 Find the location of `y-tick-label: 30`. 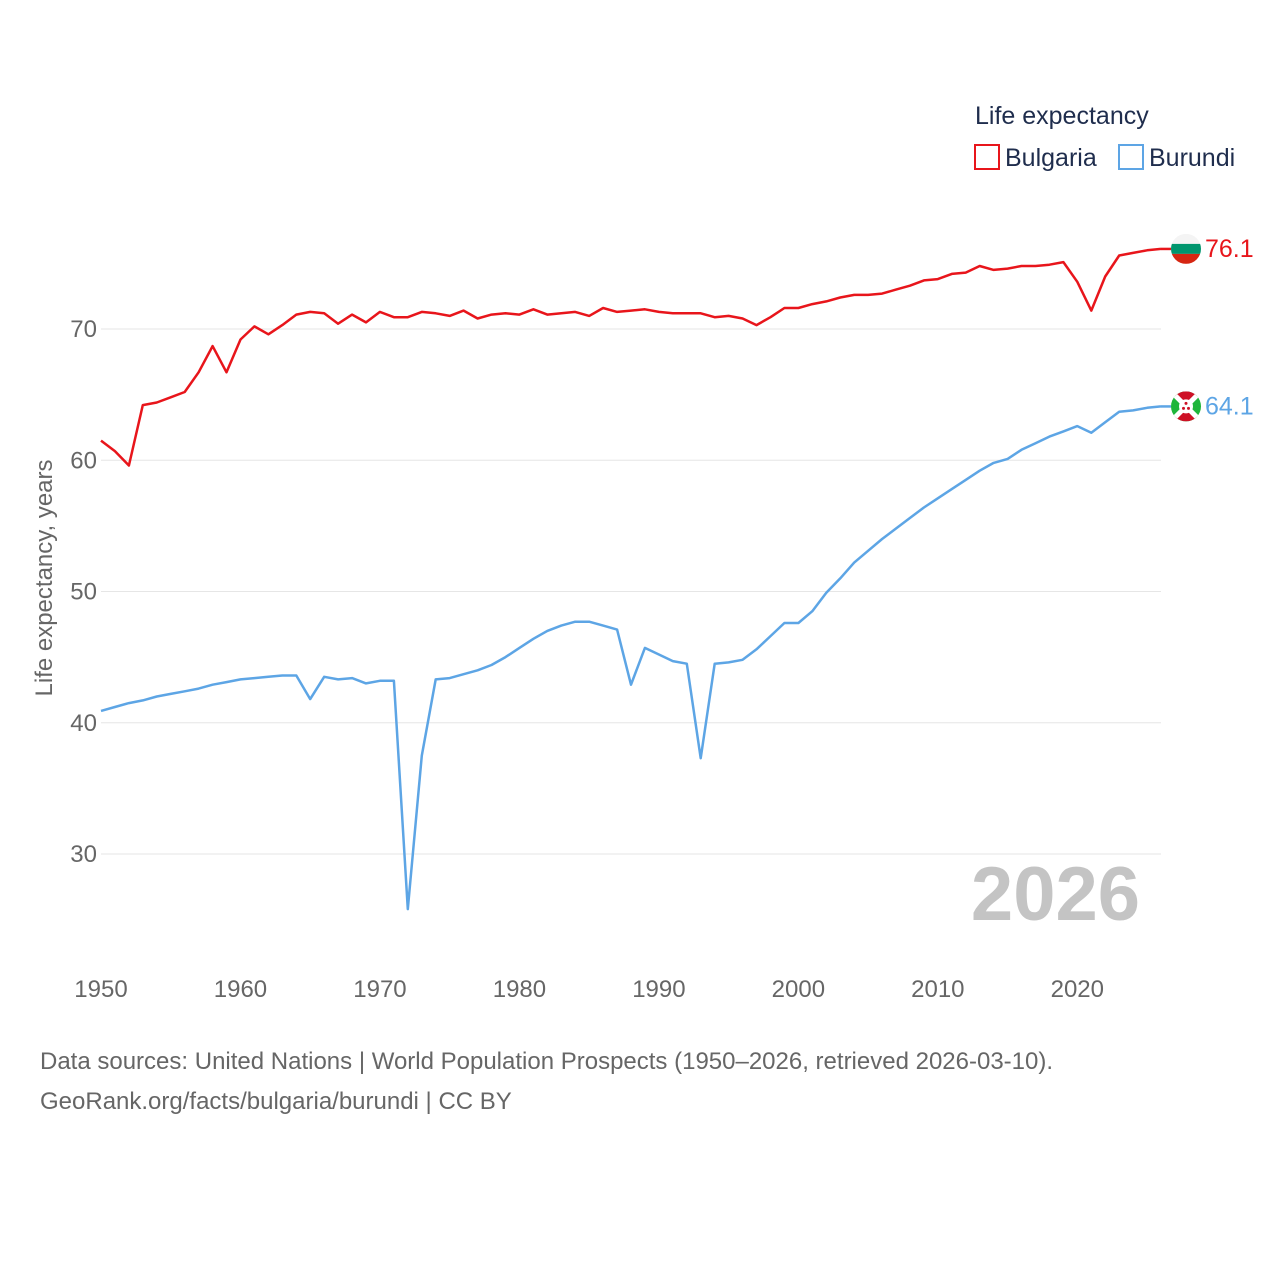

y-tick-label: 30 is located at coordinates (83, 854).